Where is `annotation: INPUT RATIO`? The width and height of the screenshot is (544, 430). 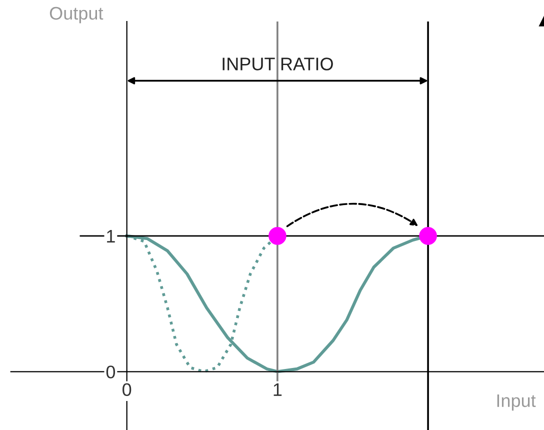
annotation: INPUT RATIO is located at coordinates (277, 64).